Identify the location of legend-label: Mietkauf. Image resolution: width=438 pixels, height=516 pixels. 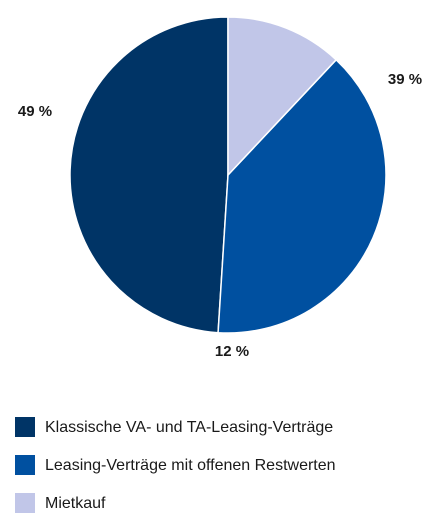
(75, 503).